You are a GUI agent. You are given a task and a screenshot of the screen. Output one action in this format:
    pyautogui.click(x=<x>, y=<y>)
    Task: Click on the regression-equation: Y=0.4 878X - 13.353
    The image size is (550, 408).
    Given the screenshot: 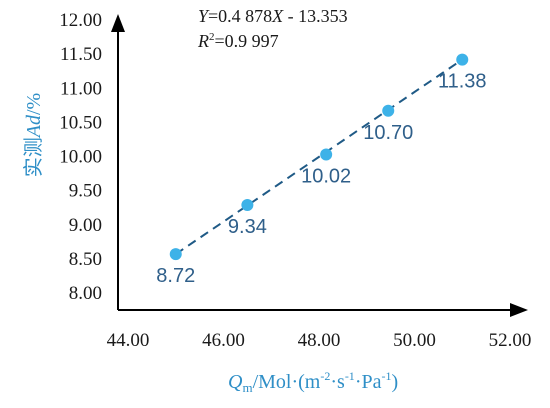 What is the action you would take?
    pyautogui.click(x=273, y=16)
    